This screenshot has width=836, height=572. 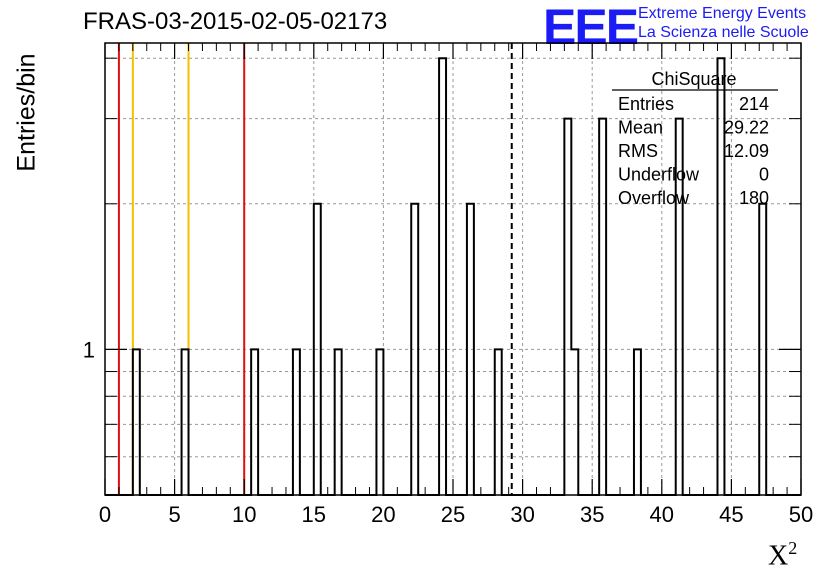 I want to click on x-tick-label: 20, so click(x=383, y=514).